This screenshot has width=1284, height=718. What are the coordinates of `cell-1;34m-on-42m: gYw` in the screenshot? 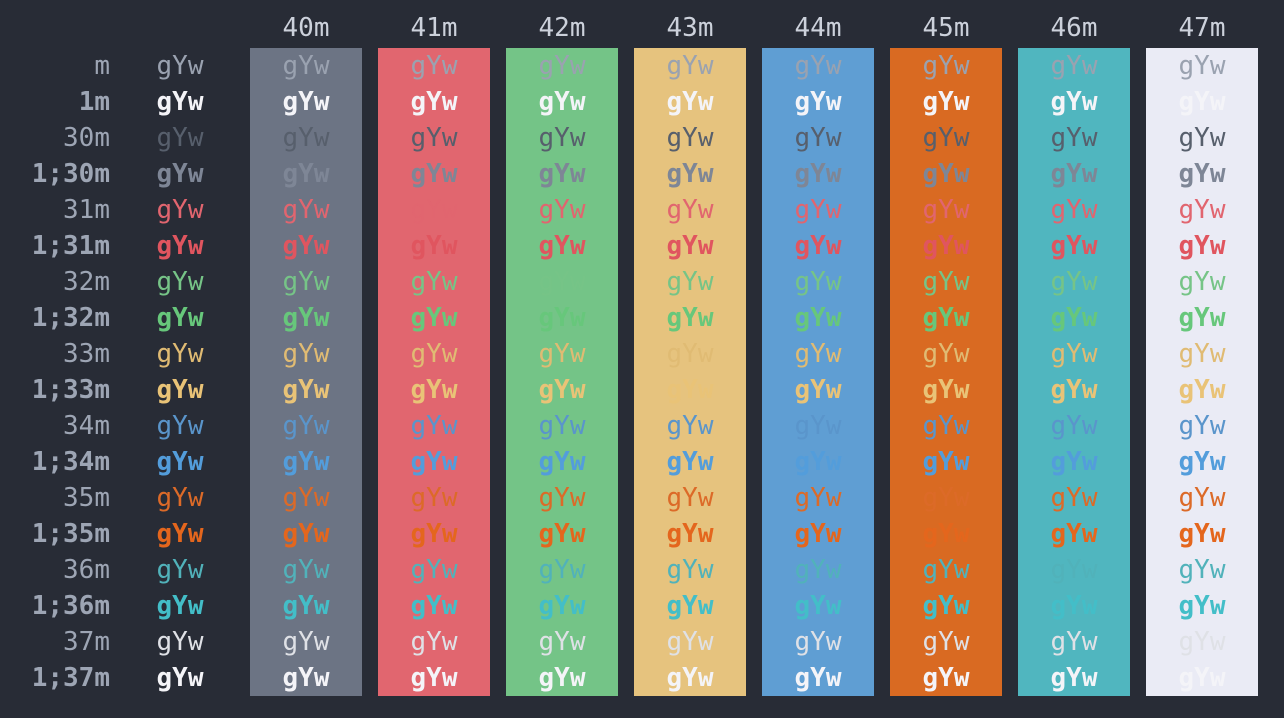 It's located at (562, 462).